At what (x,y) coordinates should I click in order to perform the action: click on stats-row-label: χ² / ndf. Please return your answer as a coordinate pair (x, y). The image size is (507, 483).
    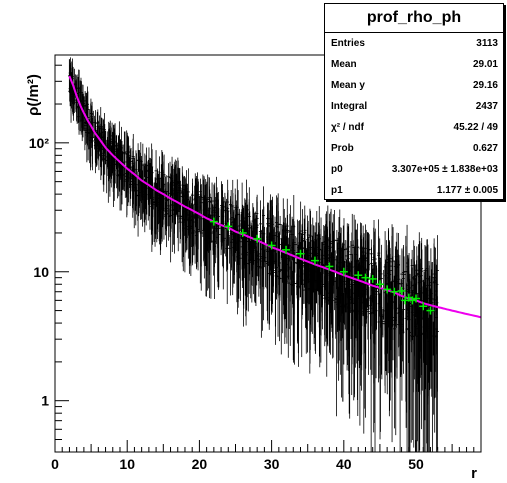
    Looking at the image, I should click on (347, 127).